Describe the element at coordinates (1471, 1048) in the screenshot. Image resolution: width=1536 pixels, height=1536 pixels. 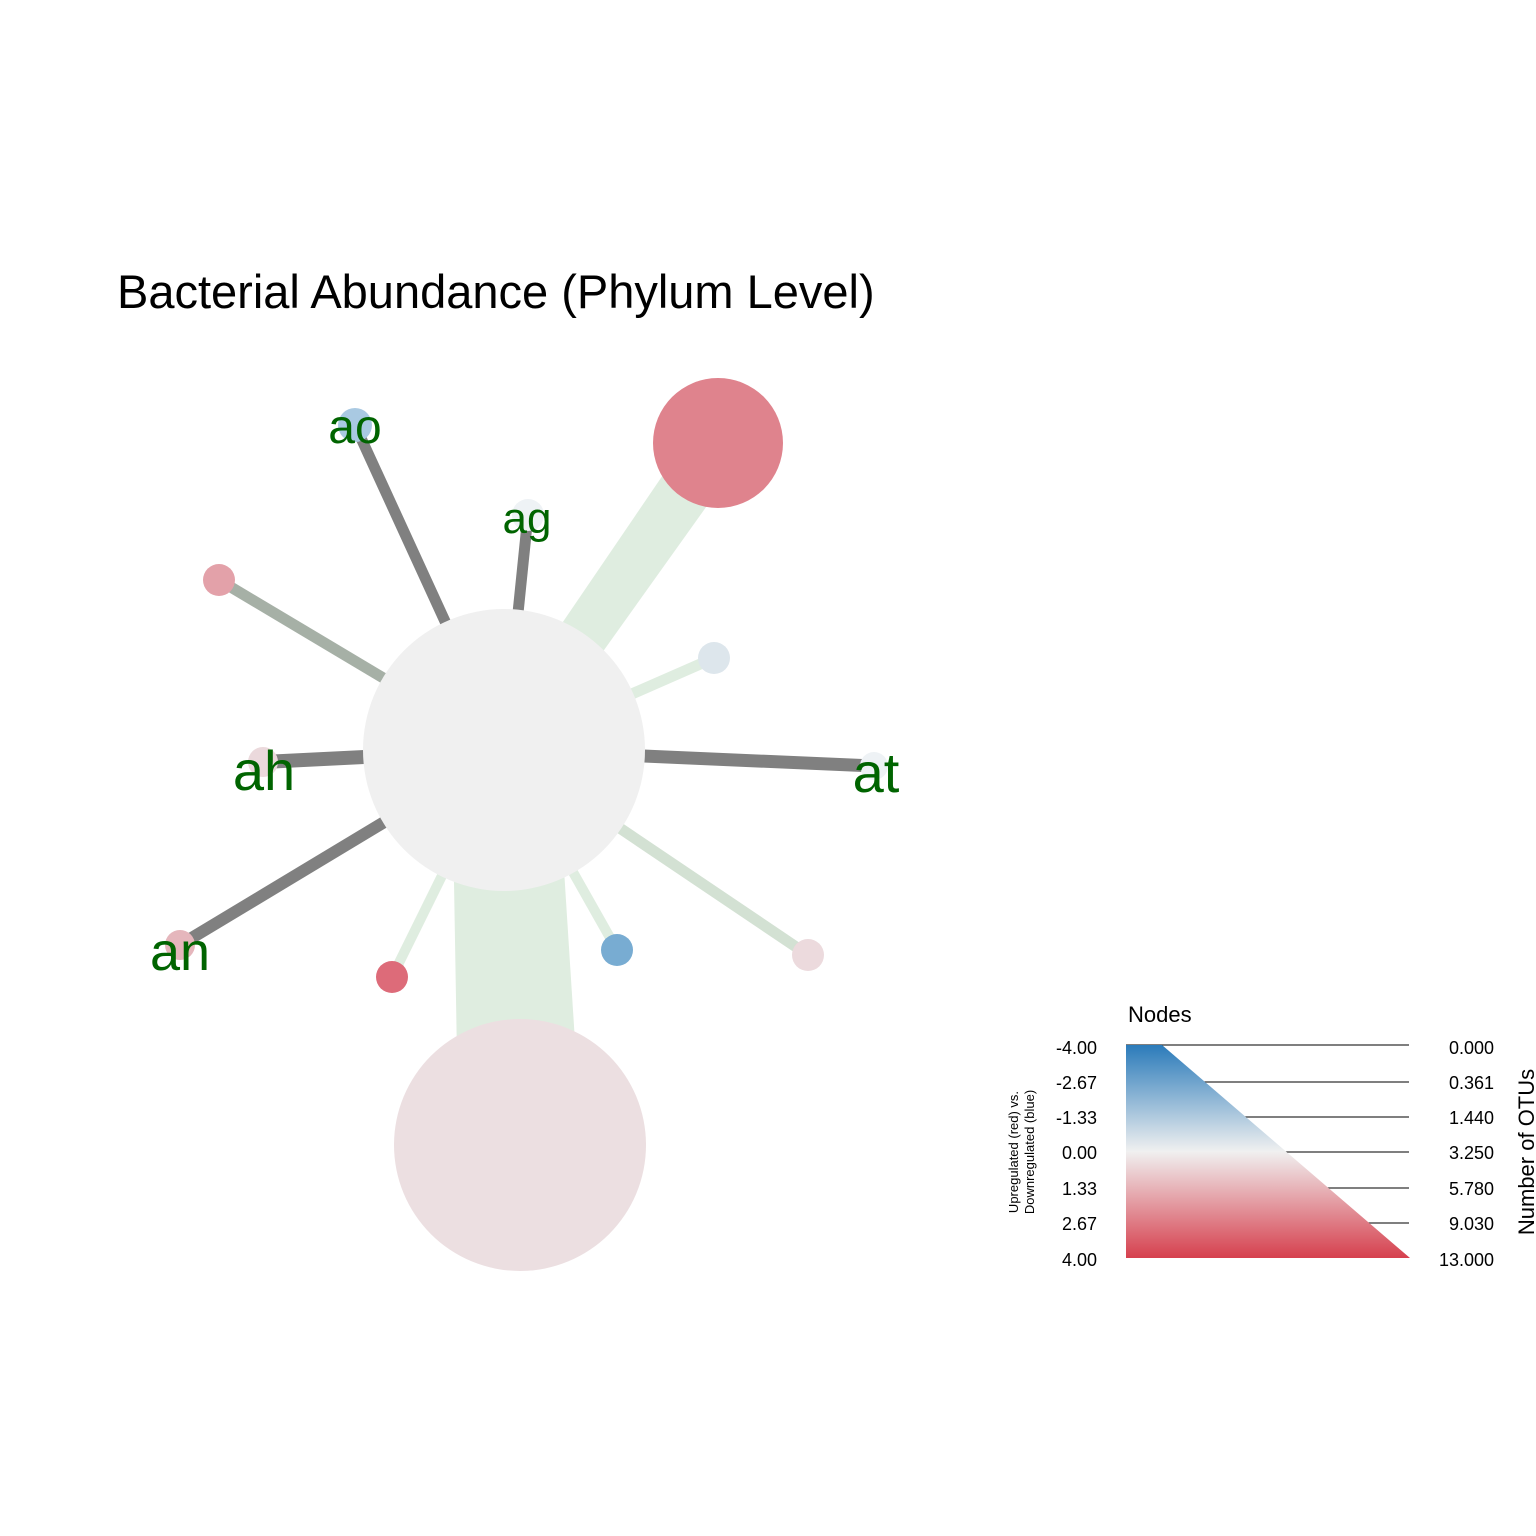
I see `legend-size-tick: 0.000` at that location.